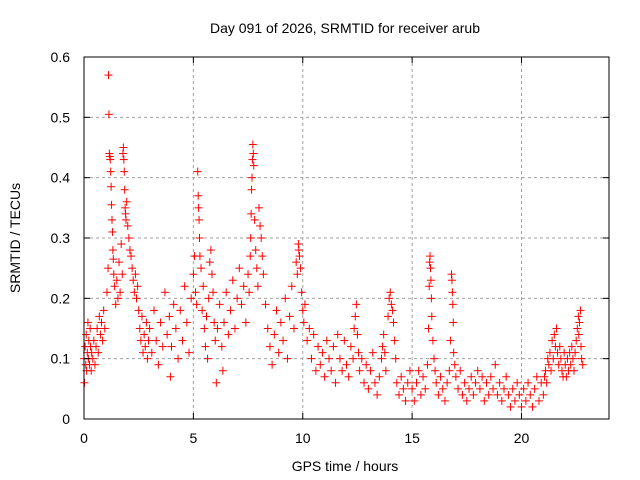  I want to click on x-tick-label: 10, so click(303, 438).